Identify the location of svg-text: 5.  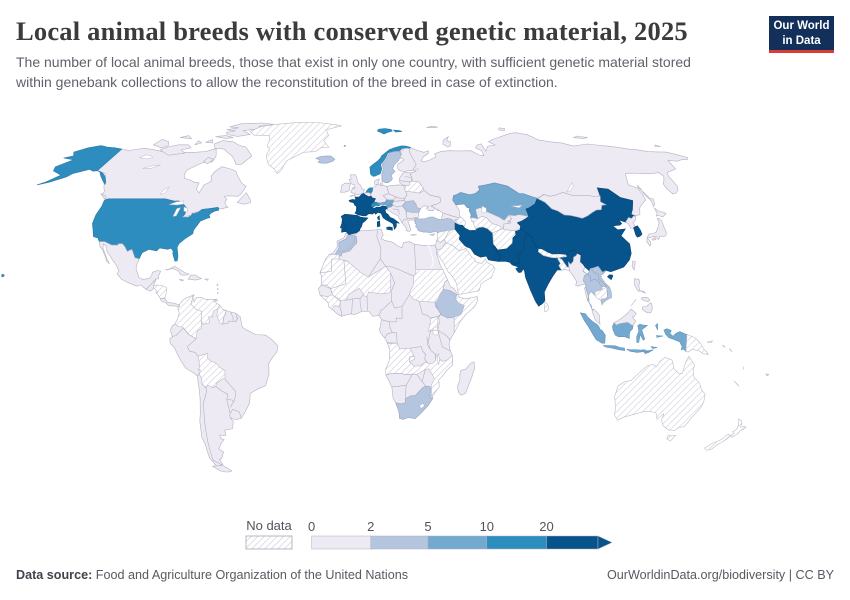
(427, 526).